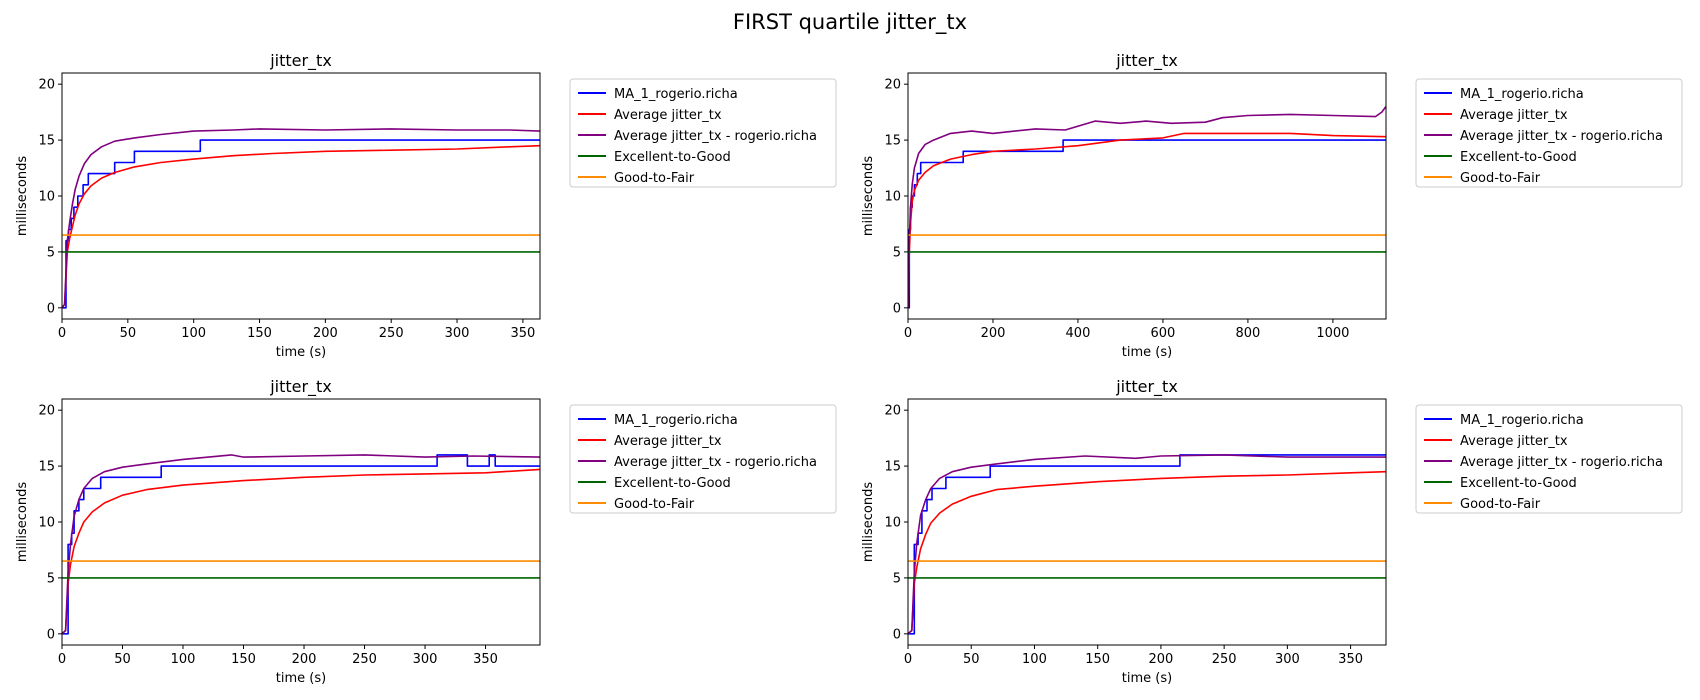 Image resolution: width=1700 pixels, height=700 pixels. Describe the element at coordinates (850, 22) in the screenshot. I see `figure-title: FIRST quartile jitter_tx` at that location.